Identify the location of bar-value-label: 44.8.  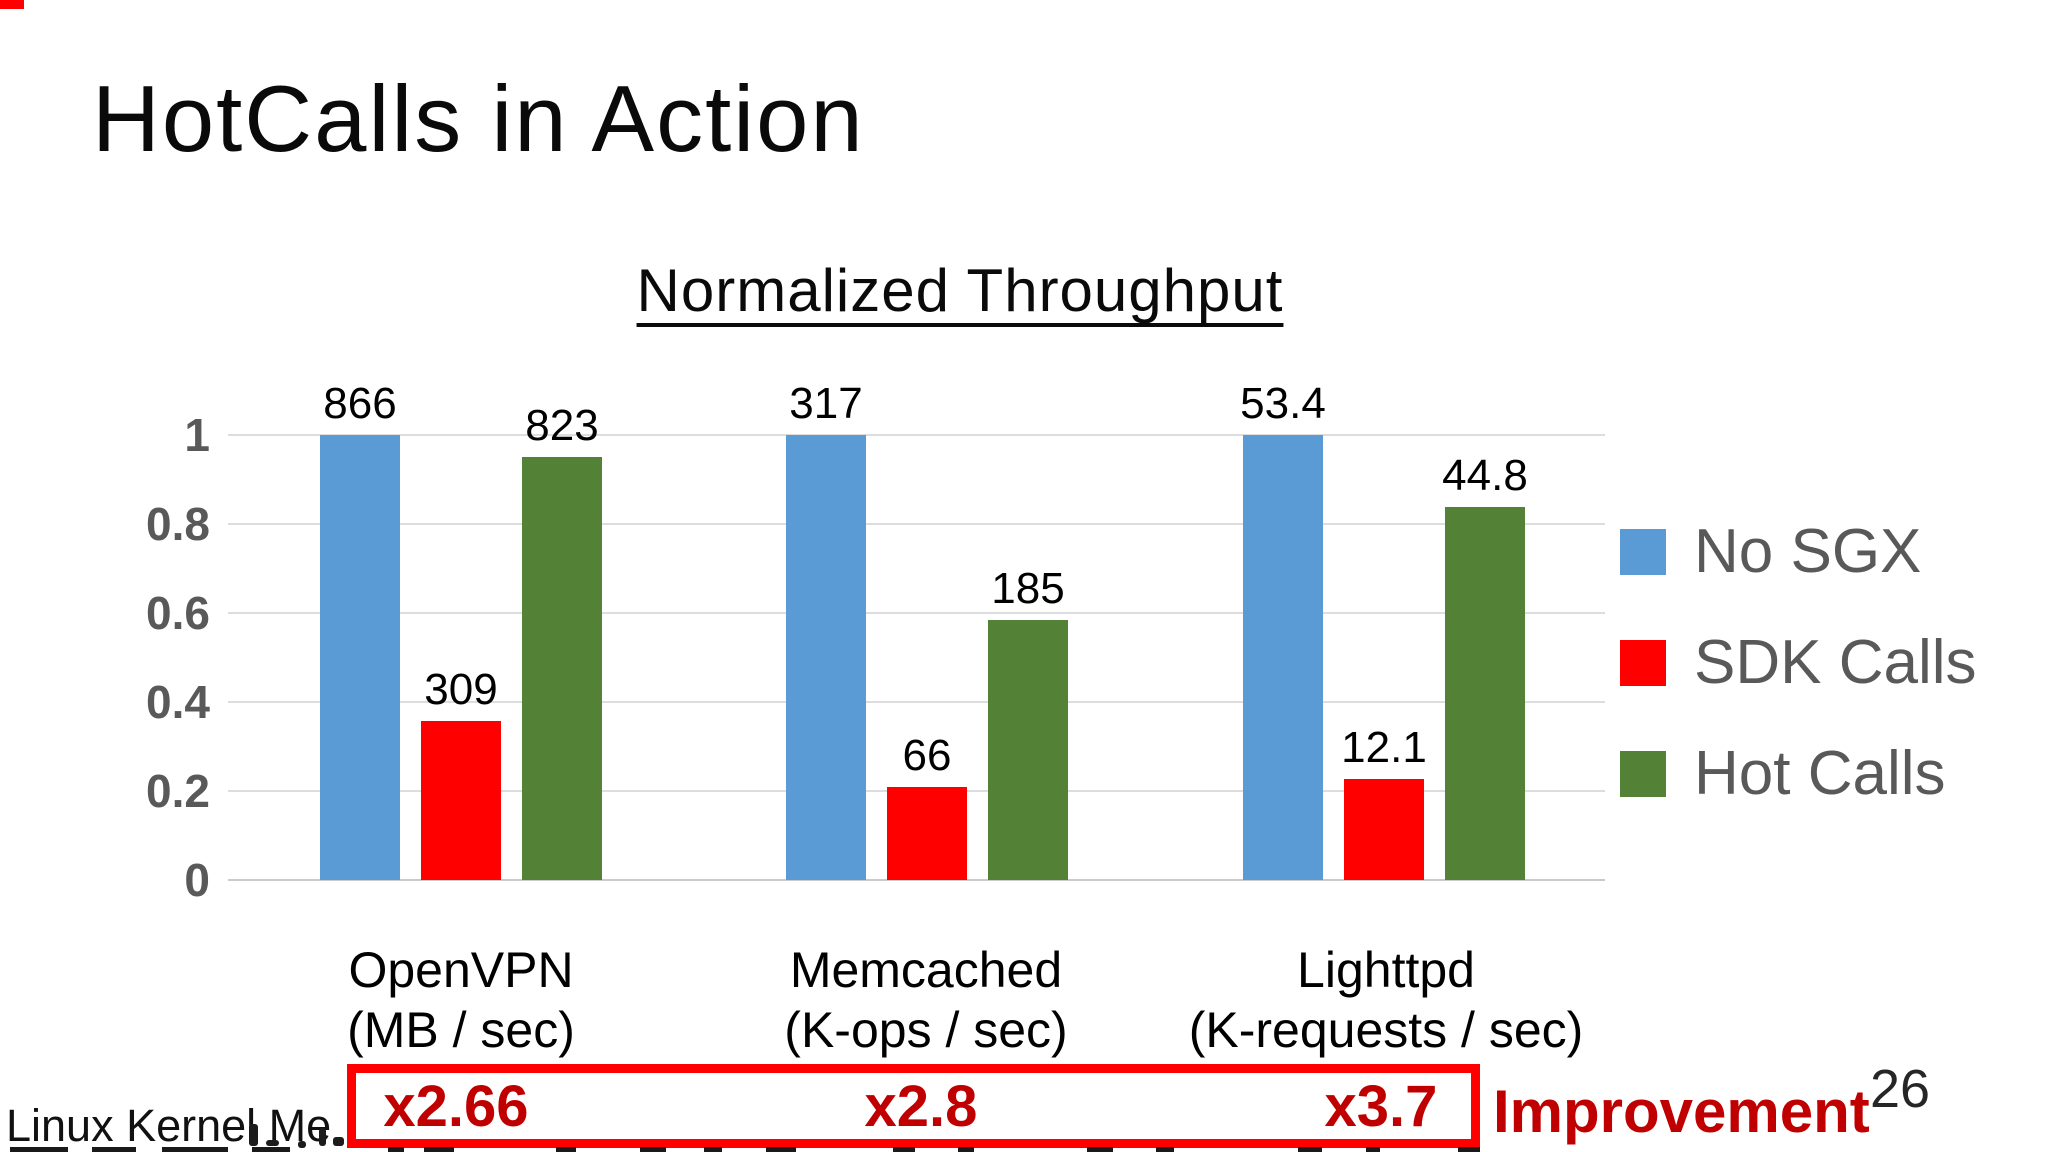
(1485, 475).